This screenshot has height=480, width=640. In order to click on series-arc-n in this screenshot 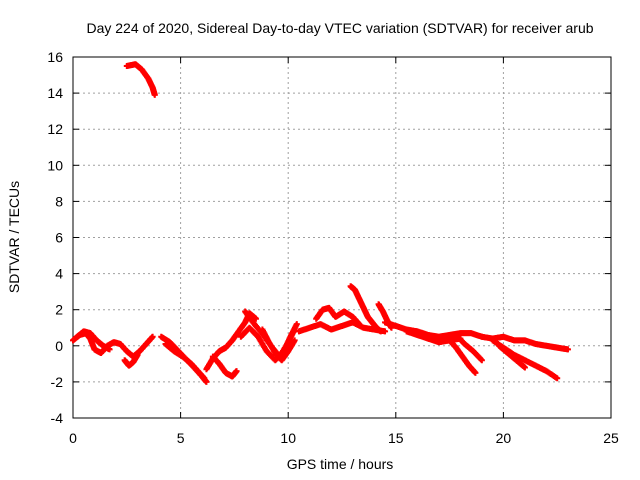, I will do `click(365, 309)`.